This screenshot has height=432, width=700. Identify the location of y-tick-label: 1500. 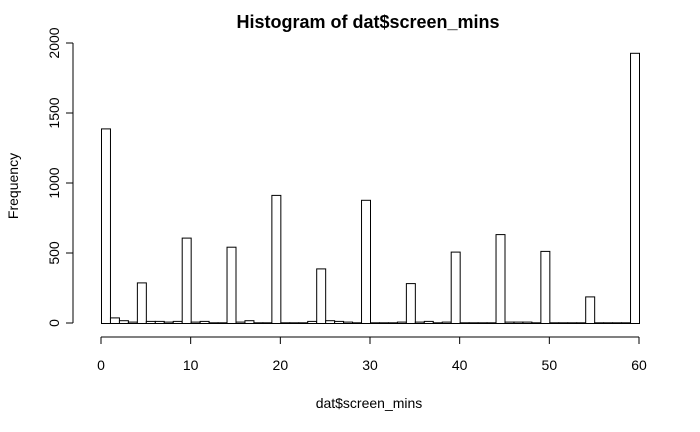
(54, 112).